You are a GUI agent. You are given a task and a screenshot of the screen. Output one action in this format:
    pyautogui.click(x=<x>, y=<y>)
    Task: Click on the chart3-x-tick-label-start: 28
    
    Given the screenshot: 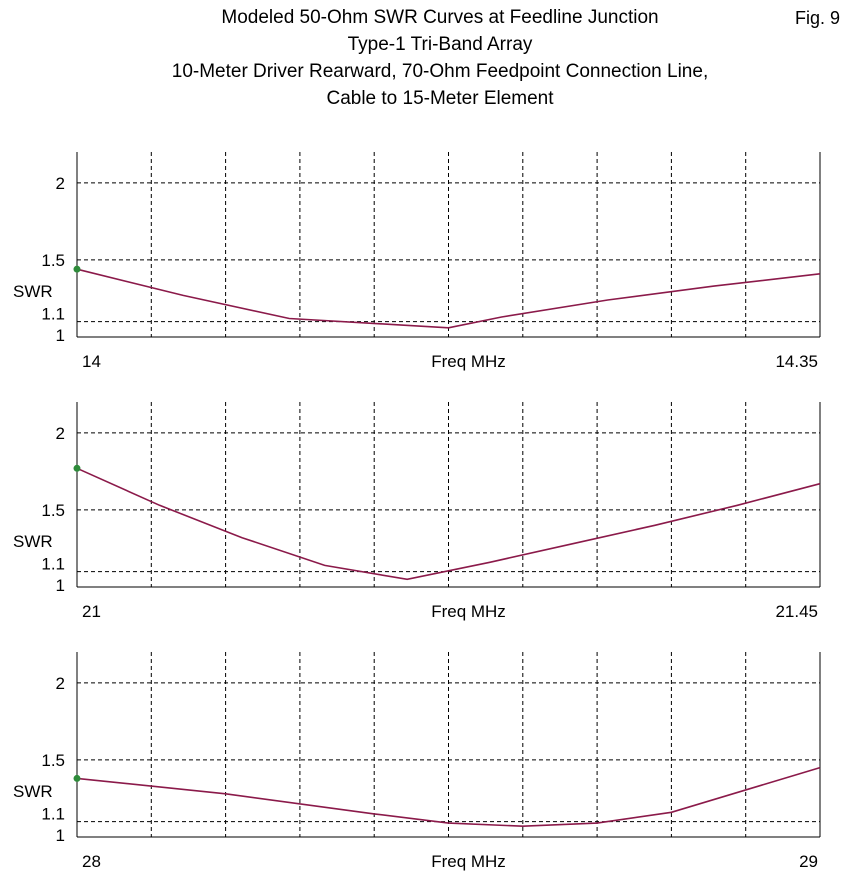 What is the action you would take?
    pyautogui.click(x=91, y=861)
    